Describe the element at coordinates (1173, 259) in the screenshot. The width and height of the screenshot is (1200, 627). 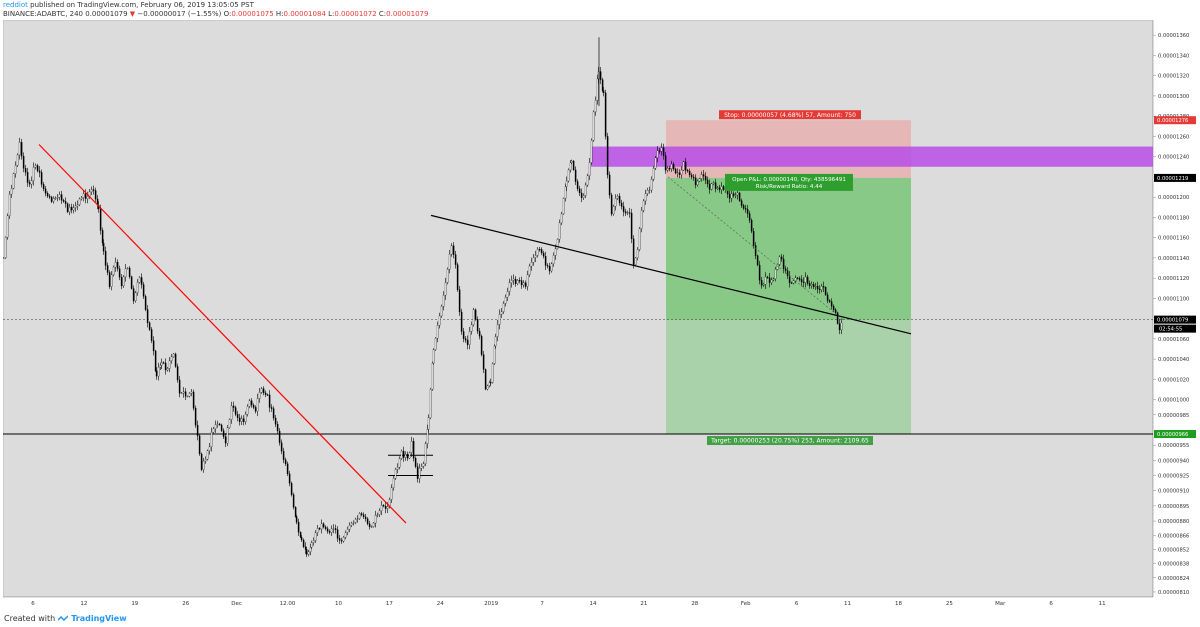
I see `y-tick-label: 0.00001140` at that location.